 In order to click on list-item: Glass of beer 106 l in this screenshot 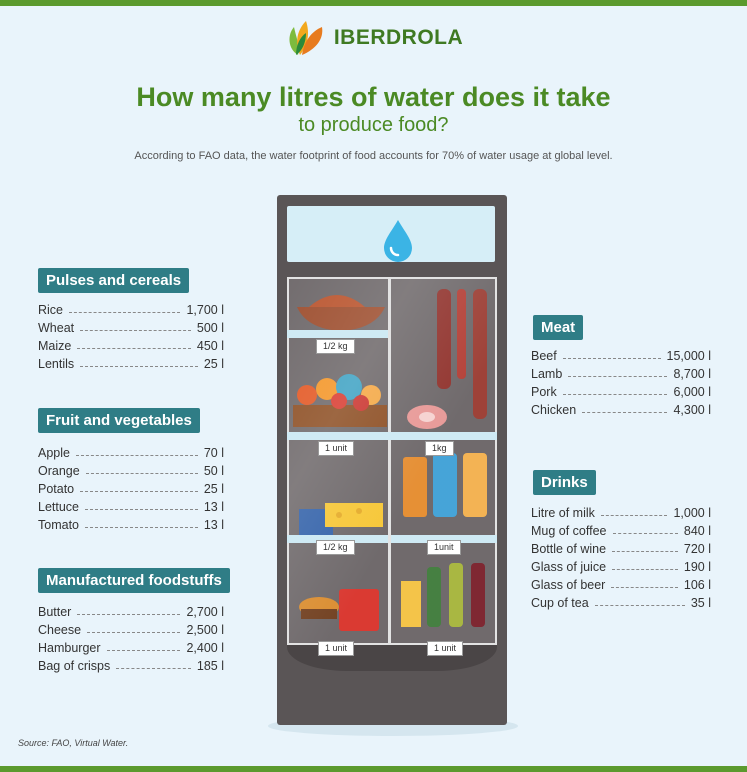, I will do `click(621, 585)`.